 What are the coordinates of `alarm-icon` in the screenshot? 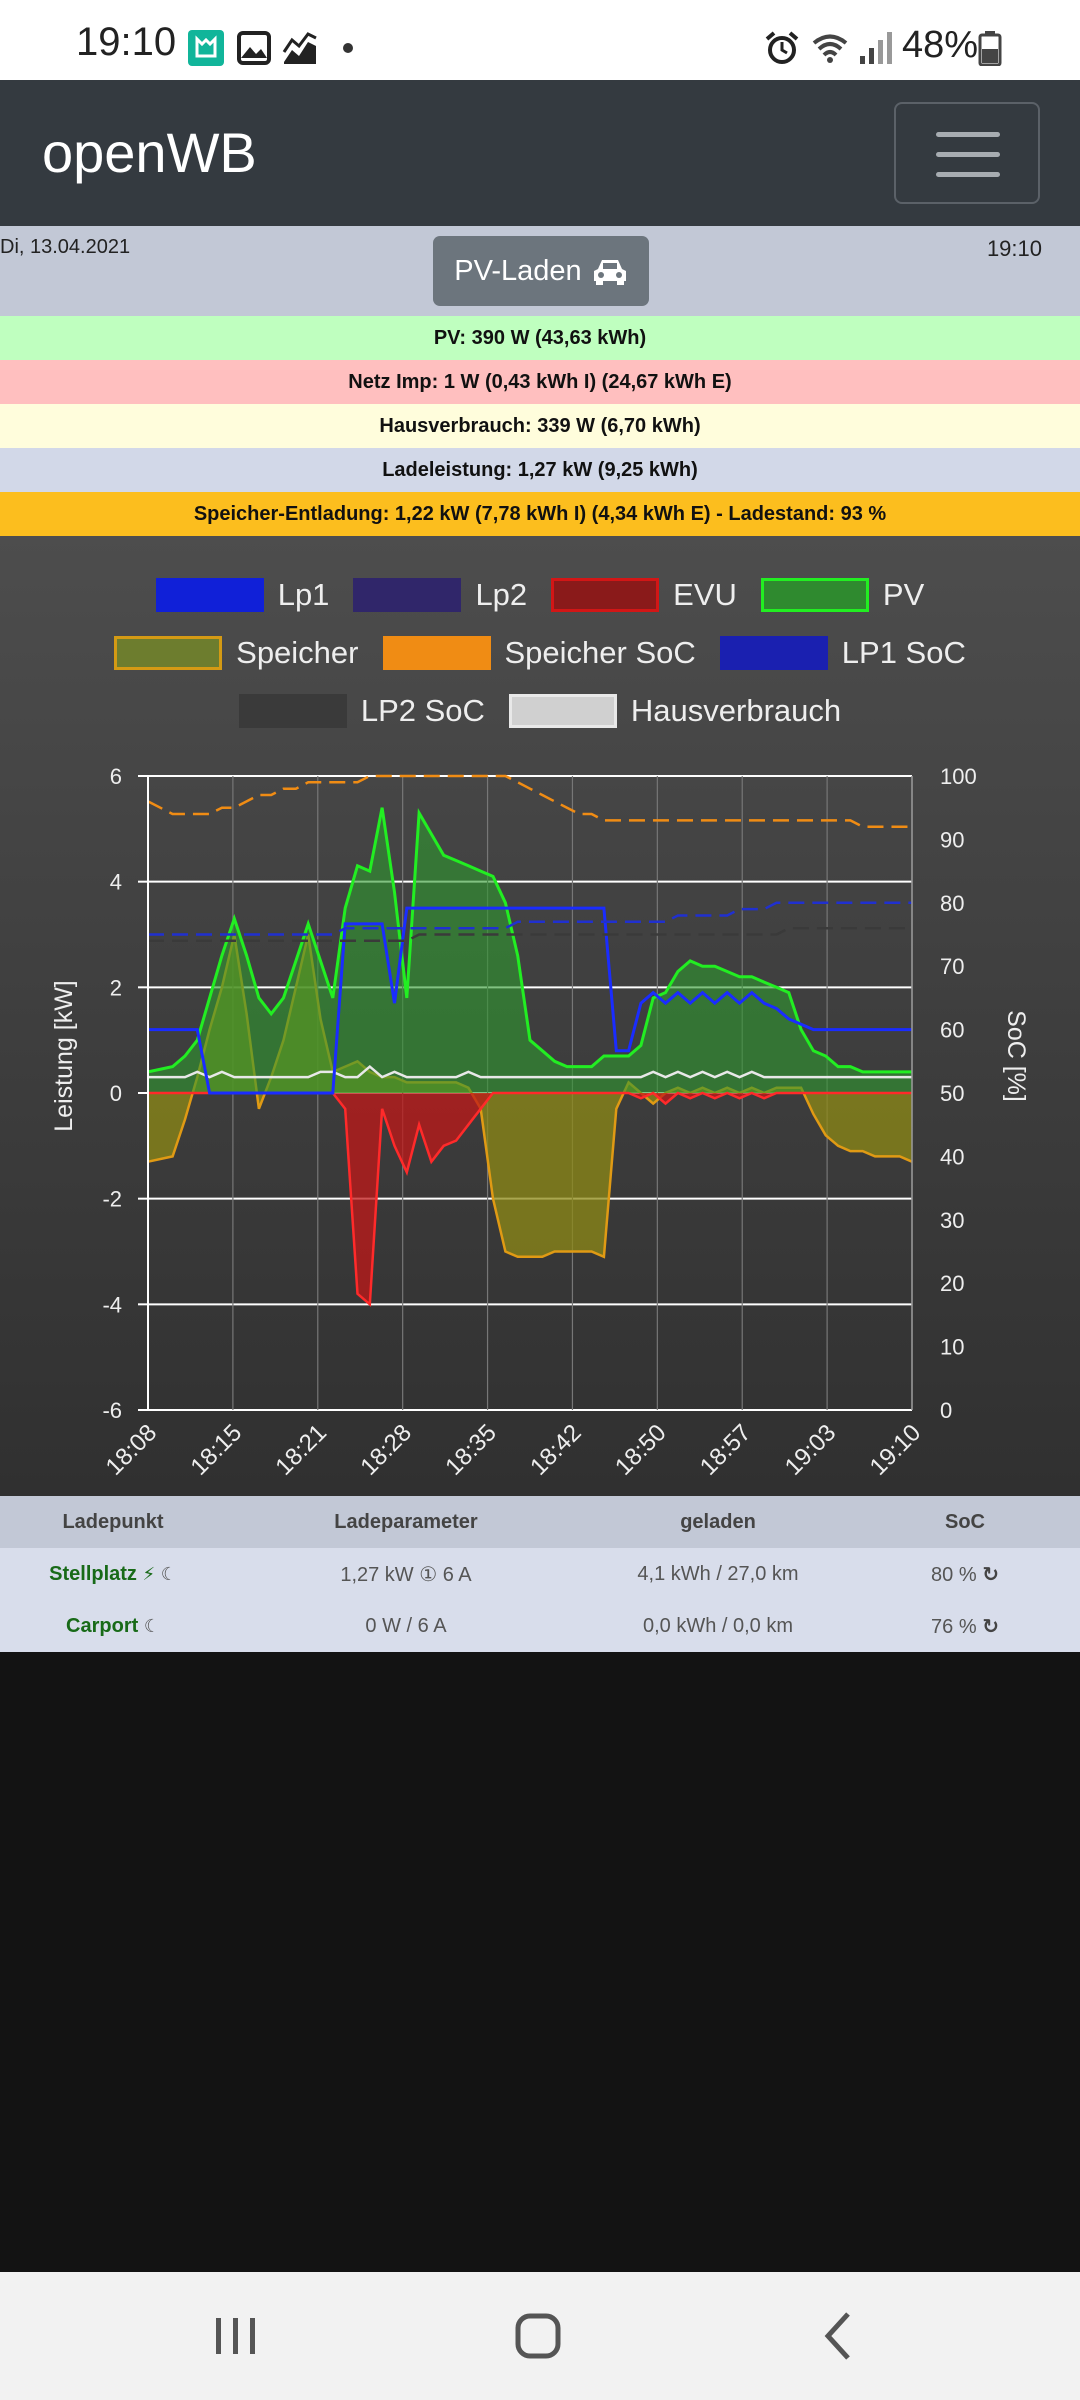 It's located at (782, 47).